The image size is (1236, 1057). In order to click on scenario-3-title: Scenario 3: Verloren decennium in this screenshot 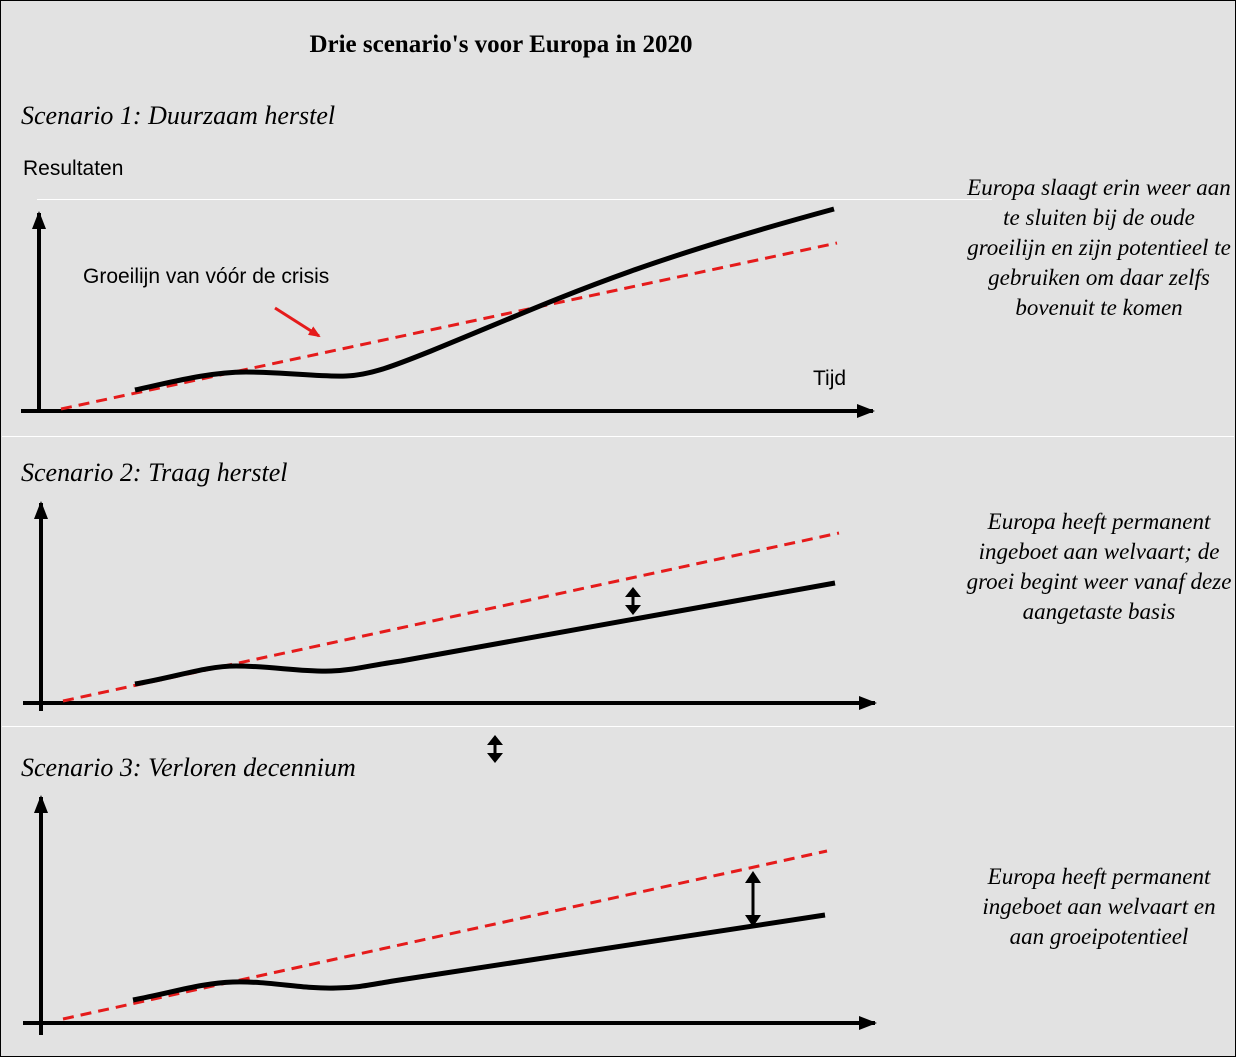, I will do `click(188, 767)`.